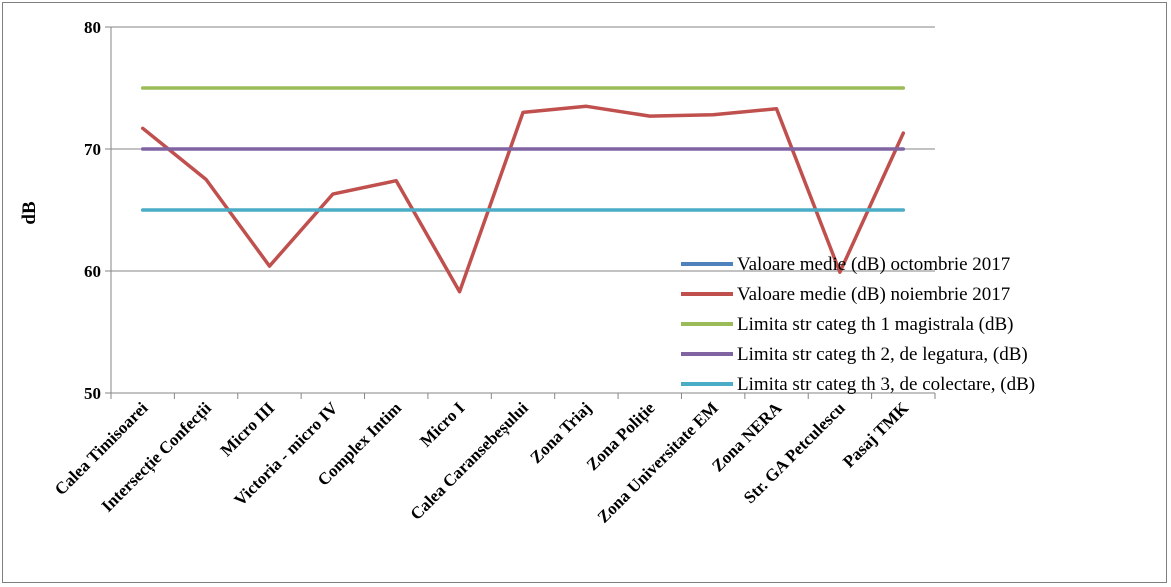 The image size is (1171, 587). What do you see at coordinates (92, 271) in the screenshot?
I see `y-tick-label: 60` at bounding box center [92, 271].